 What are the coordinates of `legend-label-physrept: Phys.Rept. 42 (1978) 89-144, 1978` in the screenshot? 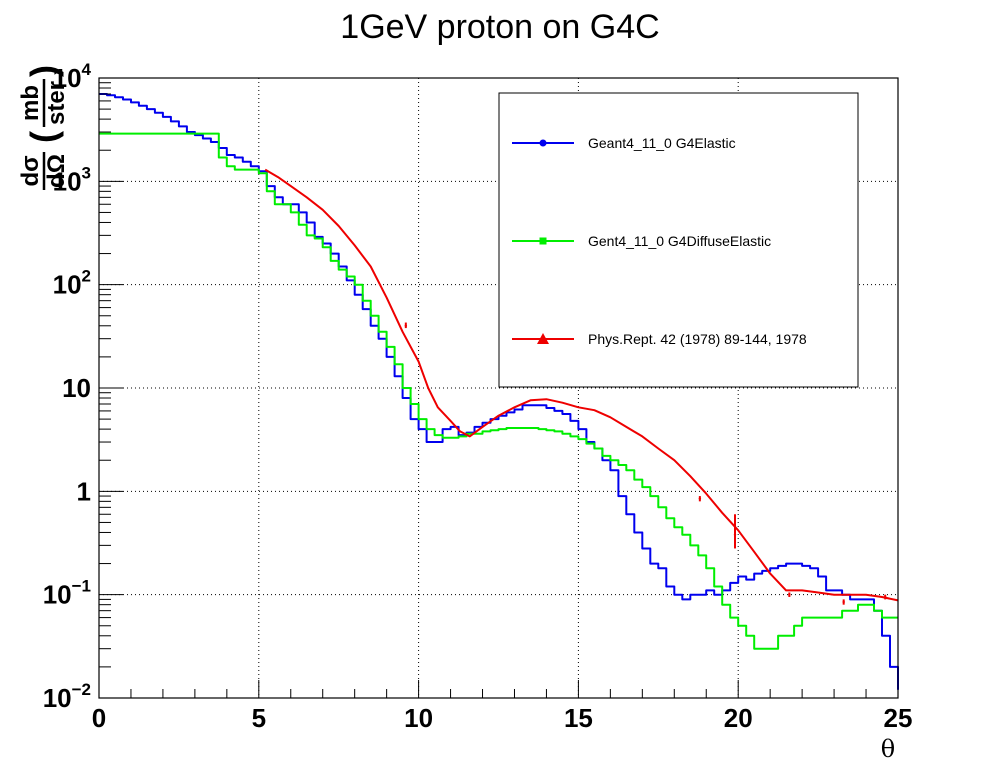 It's located at (697, 339).